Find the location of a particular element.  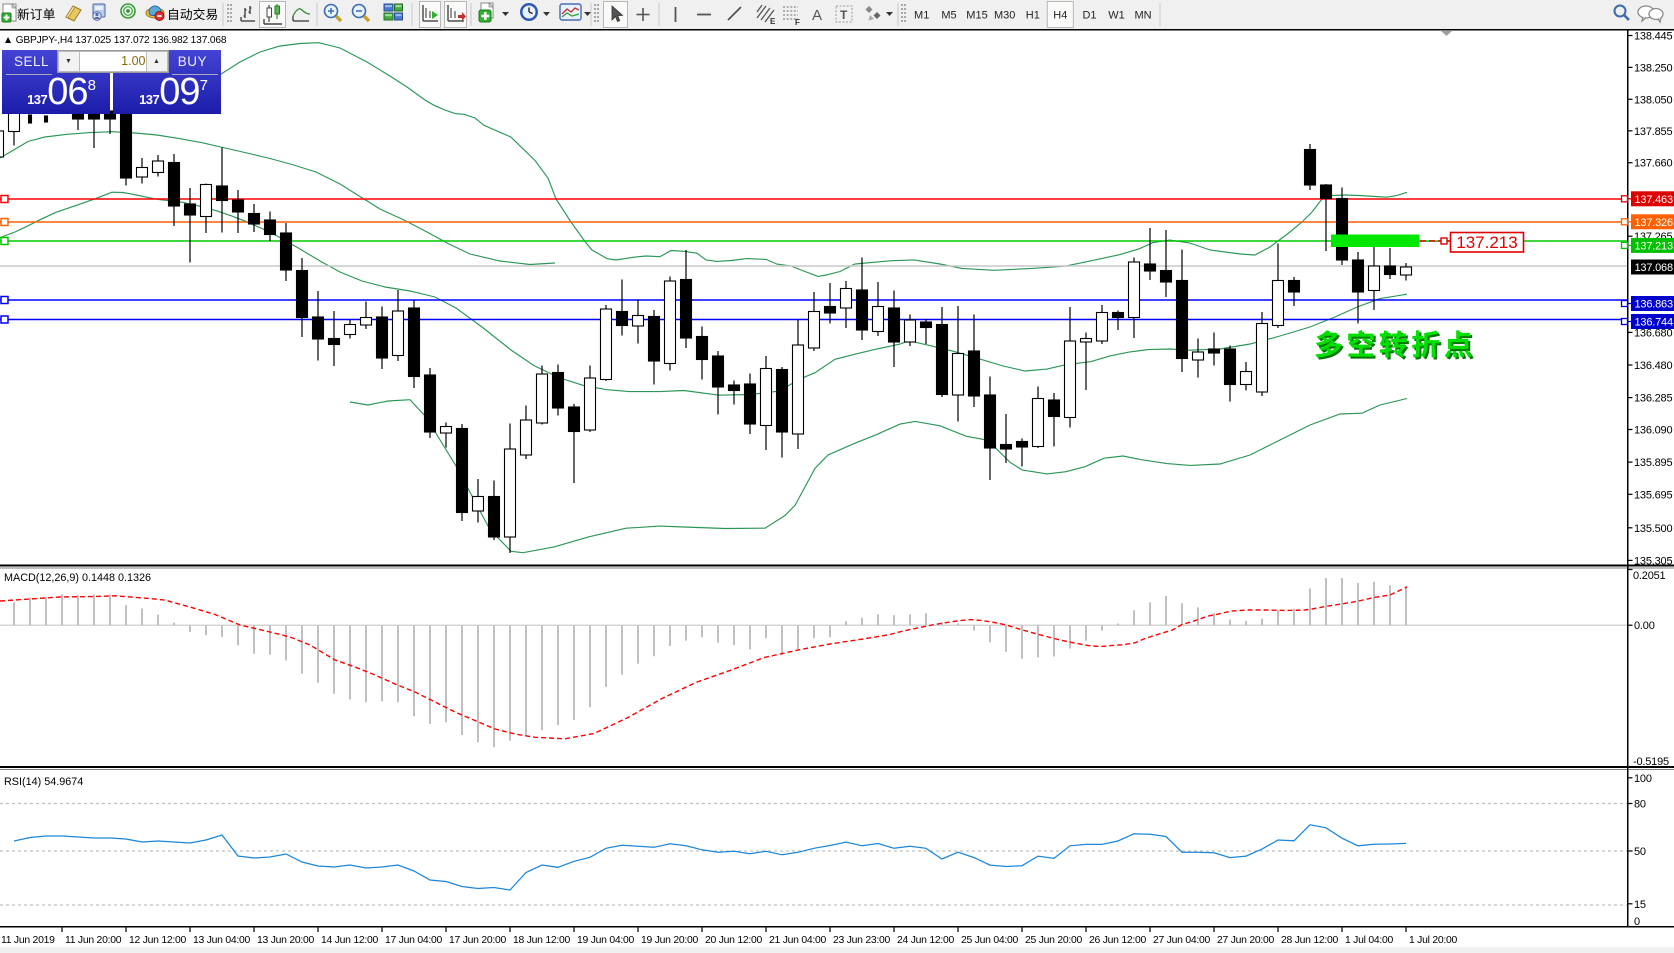

svg-text: 135.895 is located at coordinates (1653, 463).